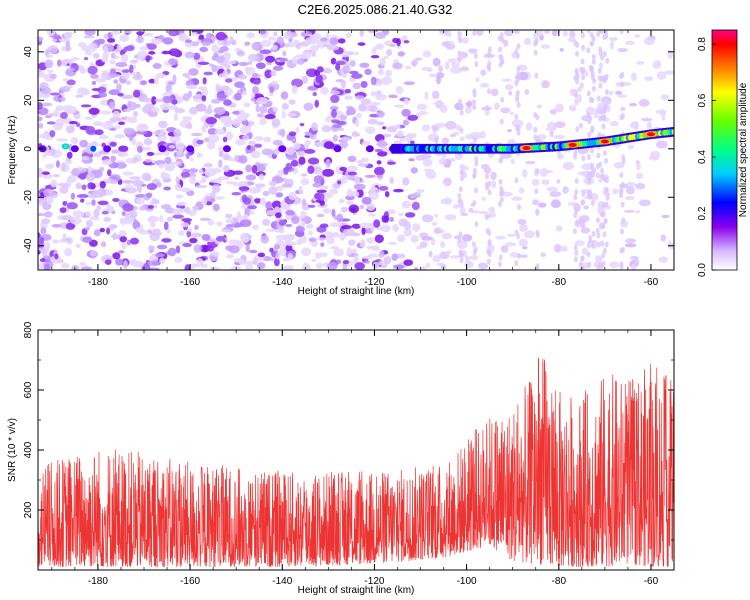 The image size is (750, 600). What do you see at coordinates (743, 149) in the screenshot?
I see `colorbar-label: Normalized spectral amplitude` at bounding box center [743, 149].